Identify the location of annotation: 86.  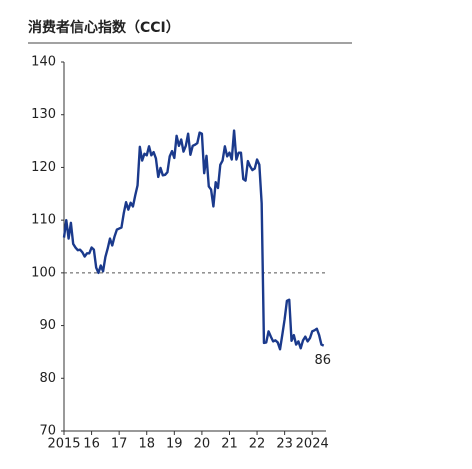
(322, 360).